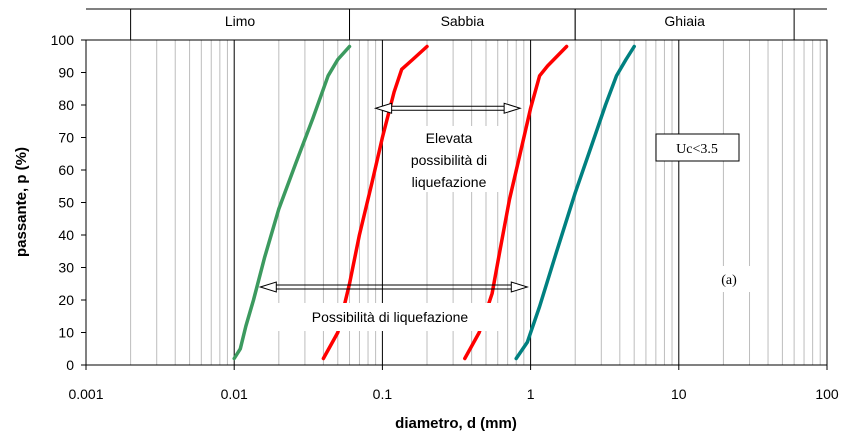 The image size is (856, 440). Describe the element at coordinates (449, 138) in the screenshot. I see `top-arrow-text-line1: Elevata` at that location.